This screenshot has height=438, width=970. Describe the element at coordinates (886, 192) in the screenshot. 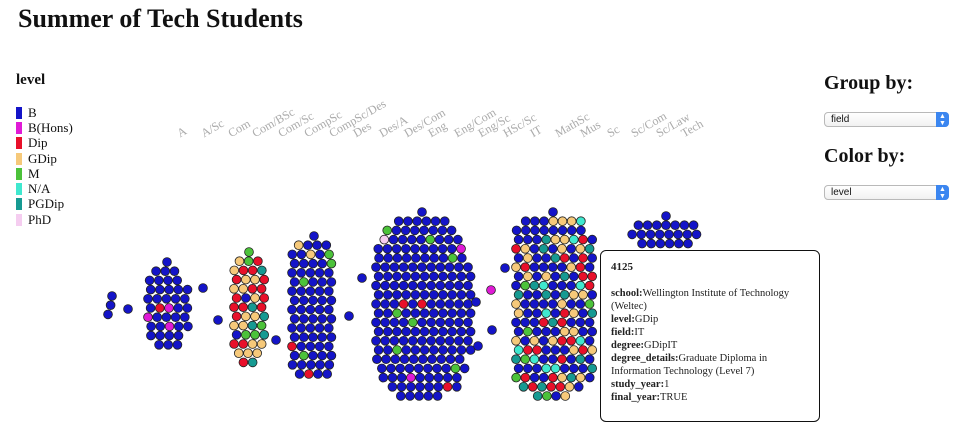

I see `color-by-select: level ▲ ▼` at that location.